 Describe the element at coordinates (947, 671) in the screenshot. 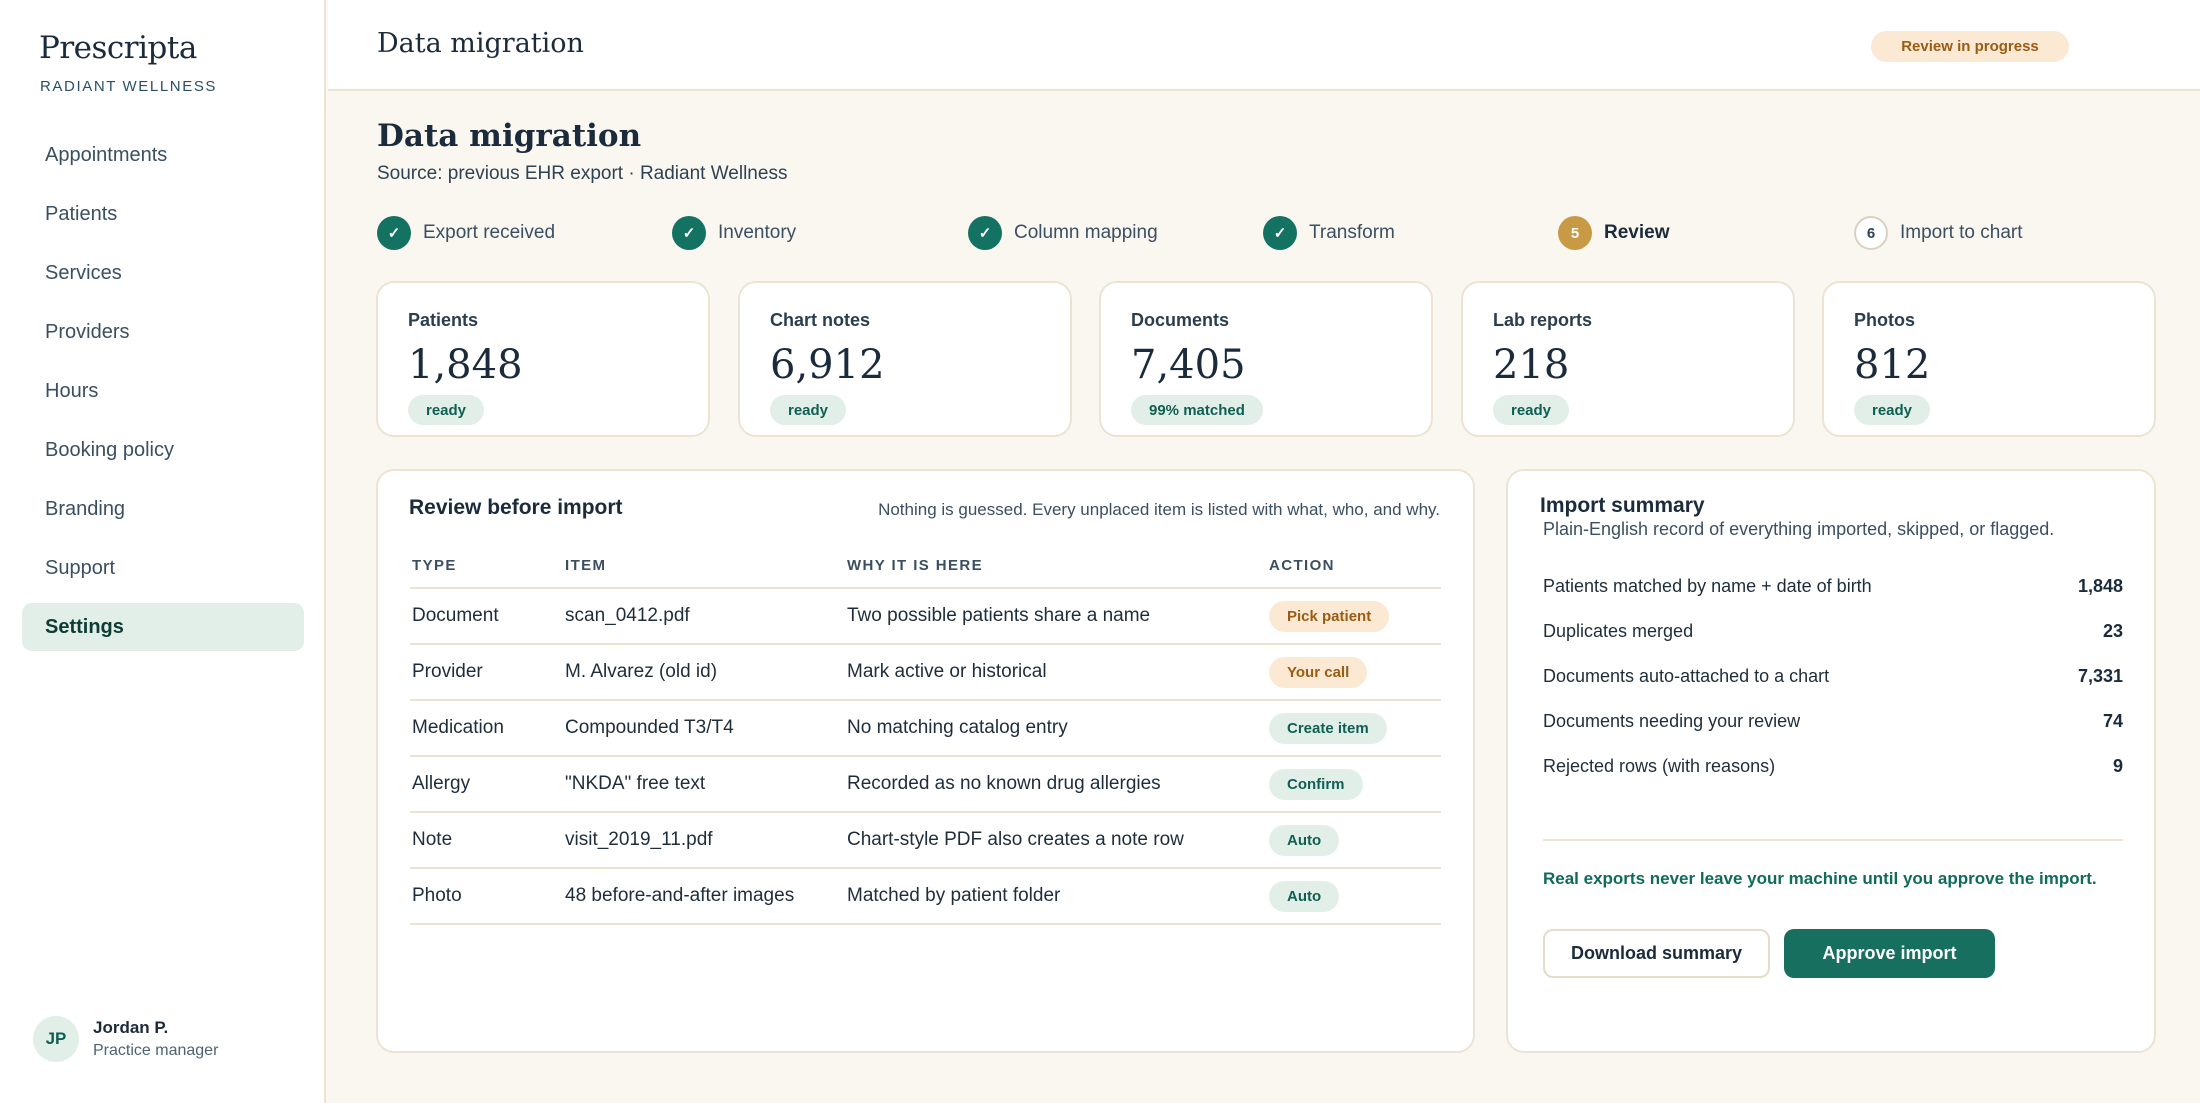

I see `cell-why: Mark active or historical` at that location.